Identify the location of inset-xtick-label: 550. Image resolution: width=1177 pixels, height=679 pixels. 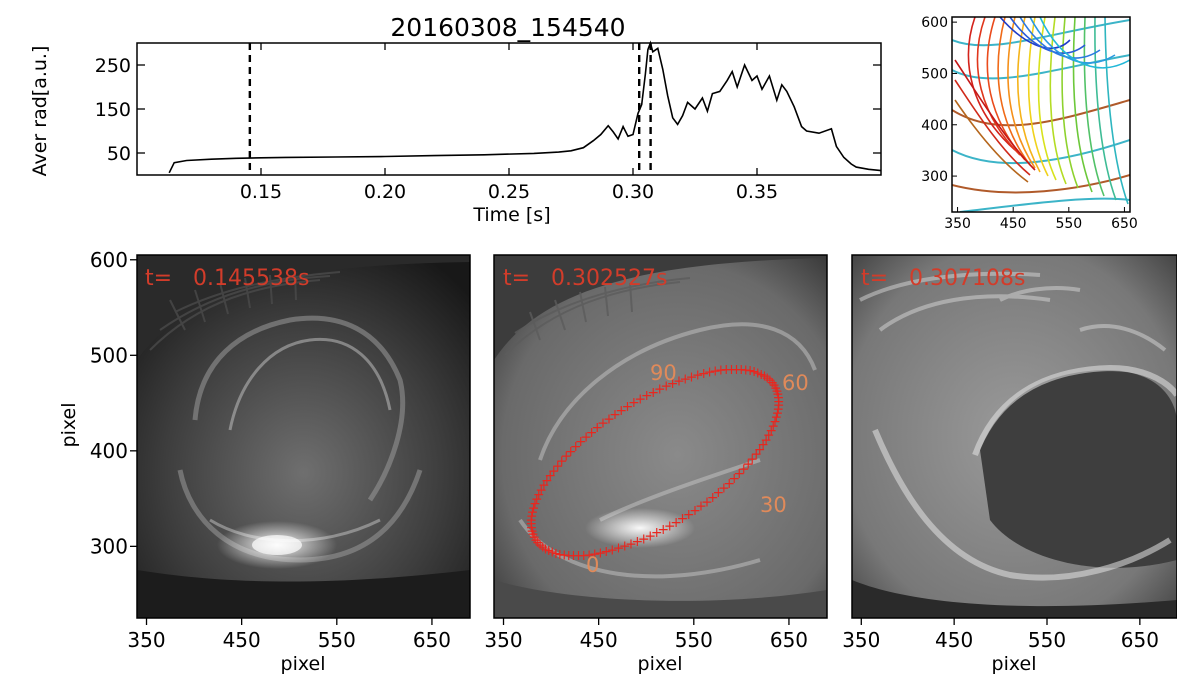
(1068, 224).